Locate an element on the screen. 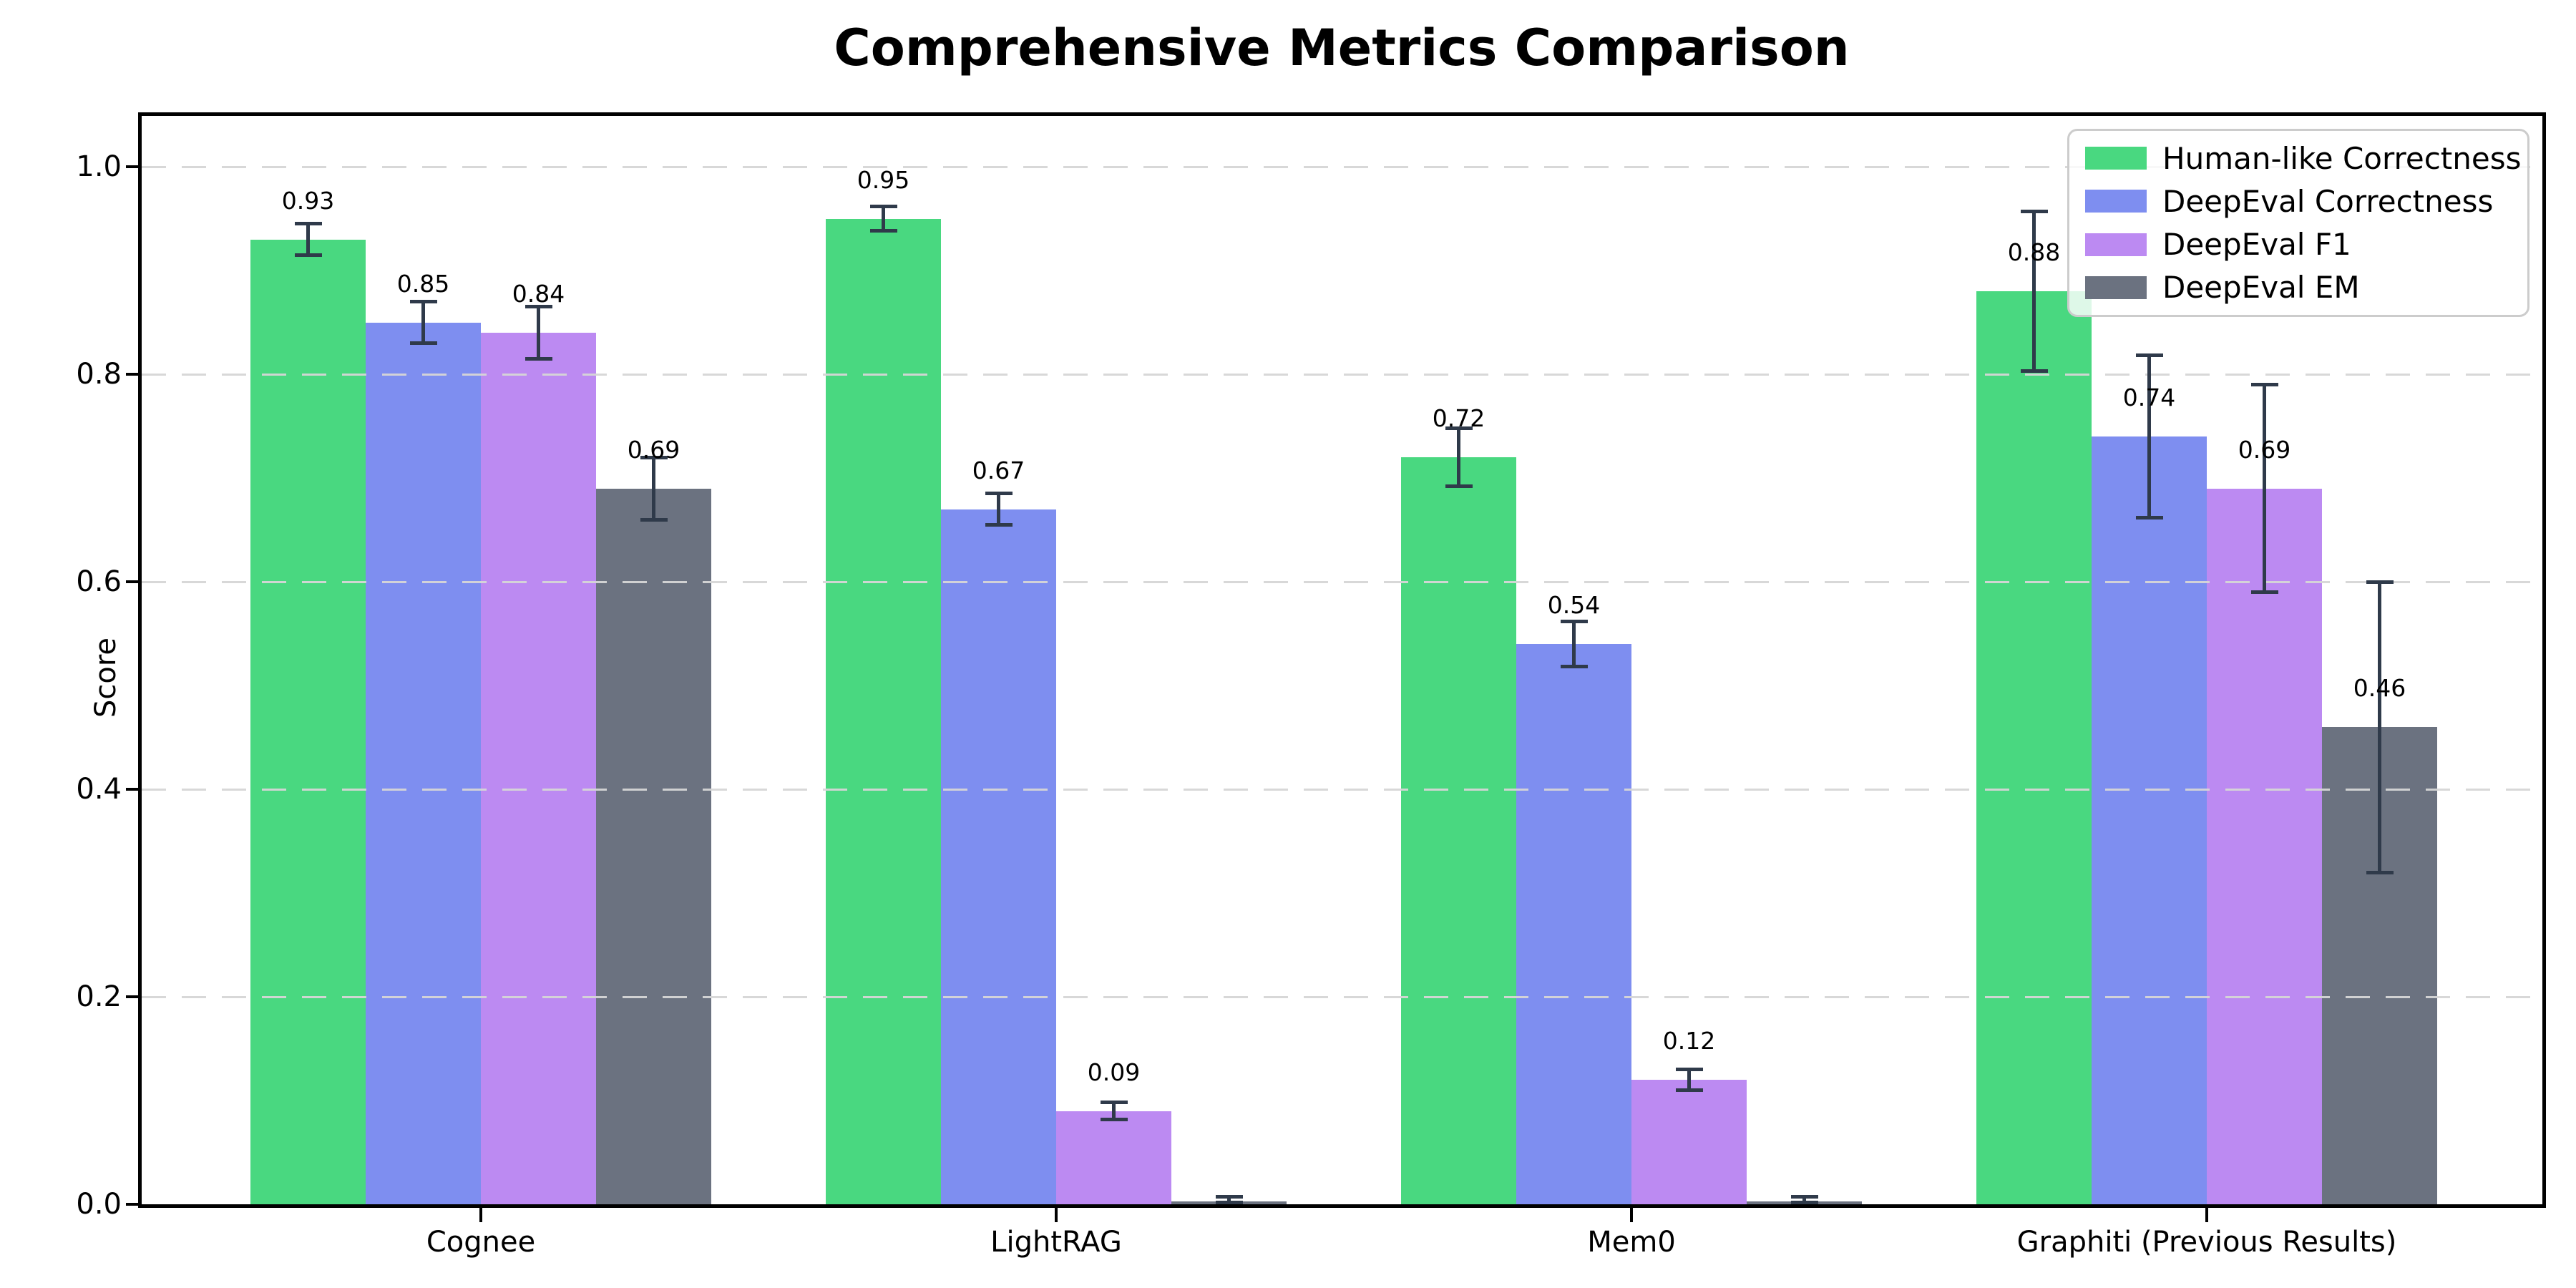 The height and width of the screenshot is (1288, 2576). legend-label: DeepEval EM is located at coordinates (2261, 288).